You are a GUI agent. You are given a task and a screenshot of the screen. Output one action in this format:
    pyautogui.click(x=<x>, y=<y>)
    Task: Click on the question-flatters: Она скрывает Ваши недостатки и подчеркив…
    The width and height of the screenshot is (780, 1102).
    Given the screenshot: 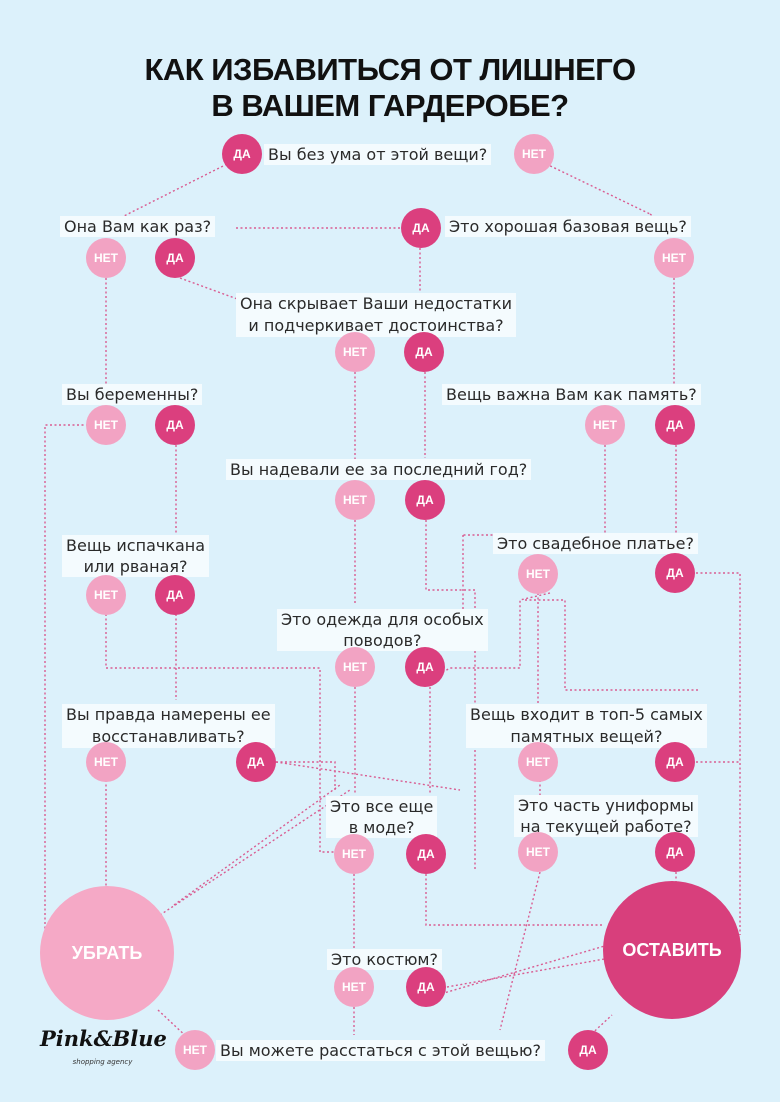 What is the action you would take?
    pyautogui.click(x=376, y=315)
    